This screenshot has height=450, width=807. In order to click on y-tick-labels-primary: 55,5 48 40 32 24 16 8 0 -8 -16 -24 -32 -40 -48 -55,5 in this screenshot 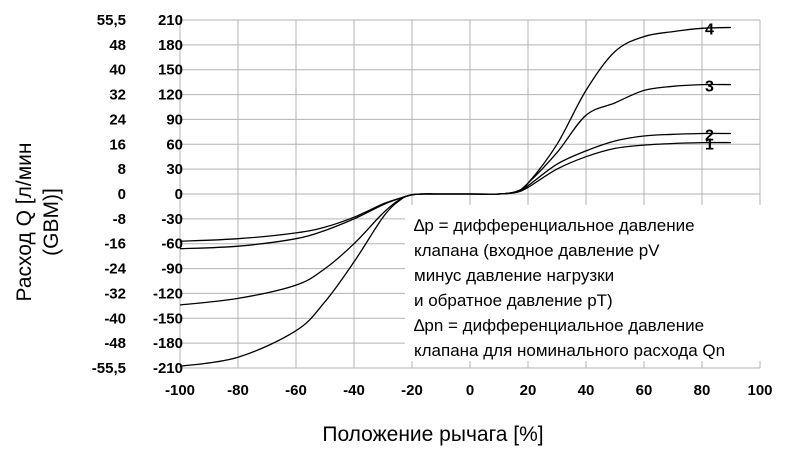, I will do `click(109, 194)`.